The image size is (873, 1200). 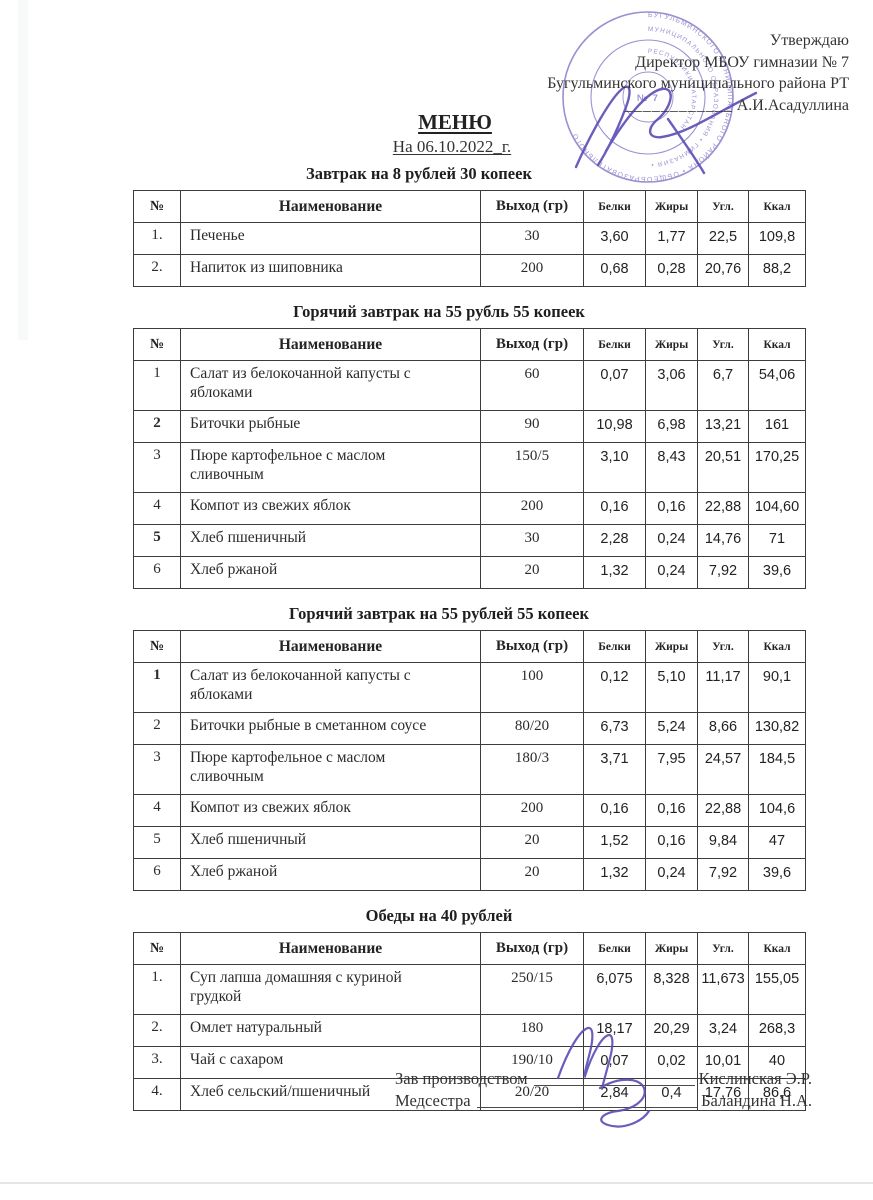 What do you see at coordinates (671, 540) in the screenshot?
I see `fat-cell: 0,24` at bounding box center [671, 540].